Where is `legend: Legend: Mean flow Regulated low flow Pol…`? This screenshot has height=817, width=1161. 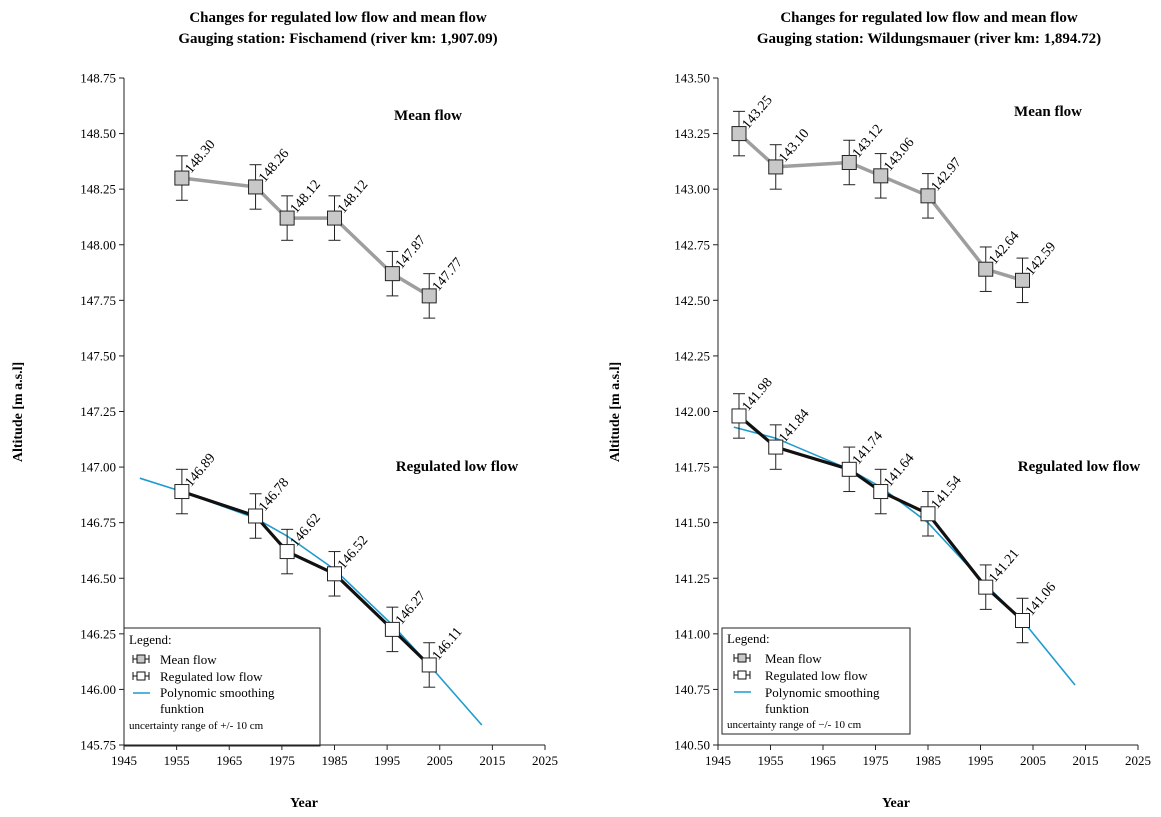 legend: Legend: Mean flow Regulated low flow Pol… is located at coordinates (816, 681).